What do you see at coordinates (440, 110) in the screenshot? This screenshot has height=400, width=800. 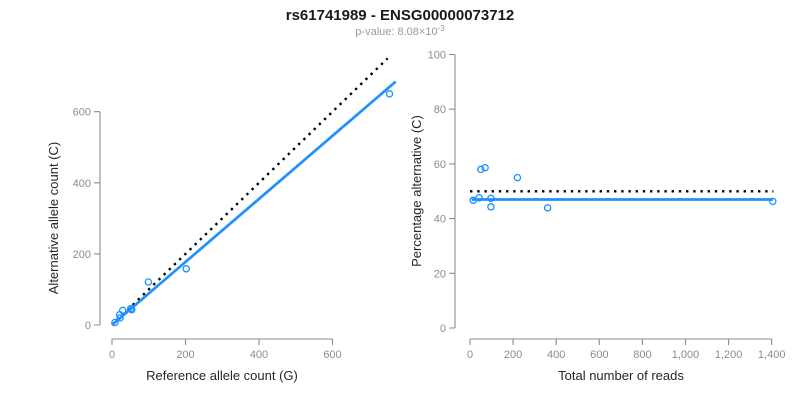 I see `y-tick-label: 80` at bounding box center [440, 110].